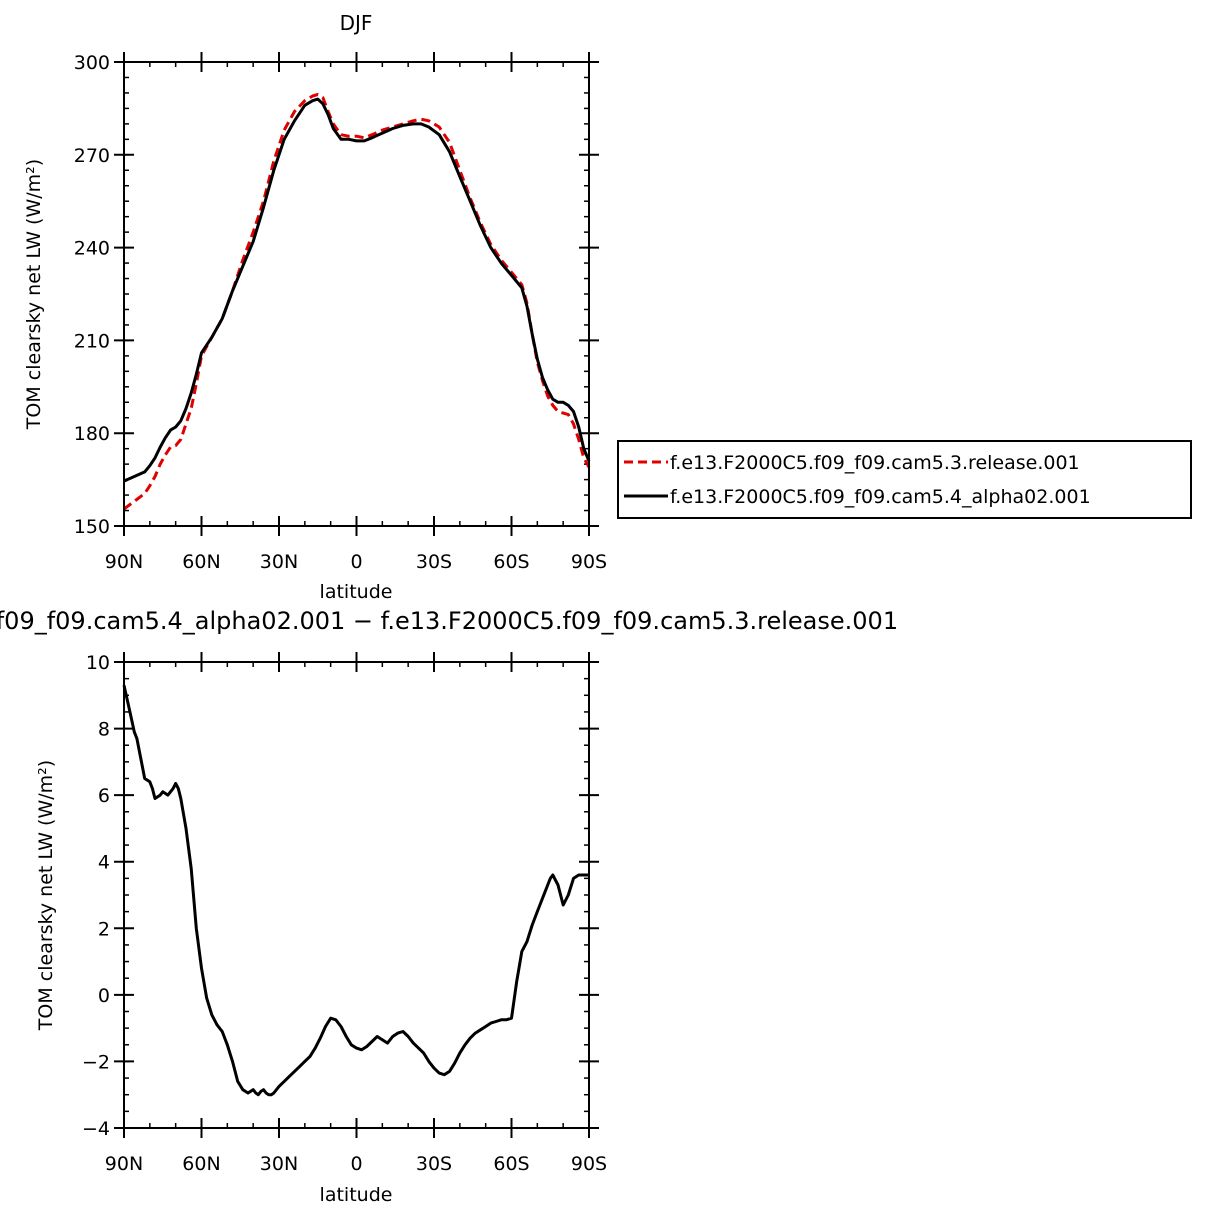 The height and width of the screenshot is (1213, 1213). What do you see at coordinates (92, 156) in the screenshot?
I see `y-tick-label: 270` at bounding box center [92, 156].